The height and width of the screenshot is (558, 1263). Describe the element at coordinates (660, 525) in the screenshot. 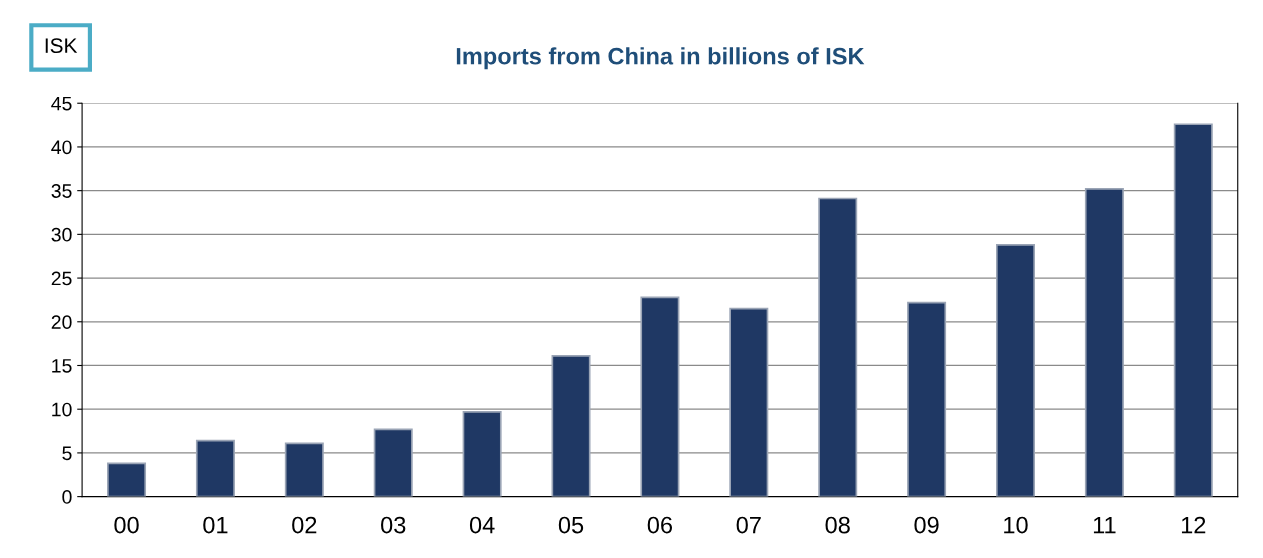

I see `x-tick-label: 06` at that location.